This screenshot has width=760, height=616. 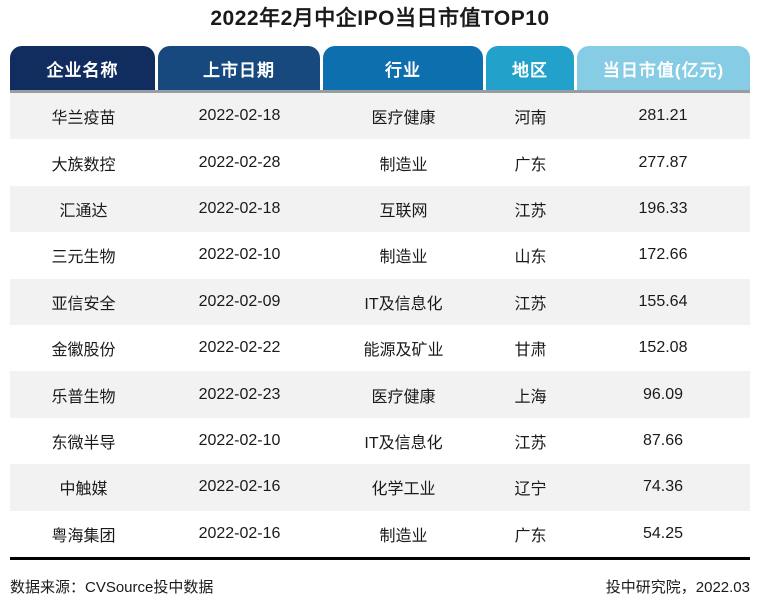 What do you see at coordinates (83, 443) in the screenshot?
I see `company-cell: 东微半导` at bounding box center [83, 443].